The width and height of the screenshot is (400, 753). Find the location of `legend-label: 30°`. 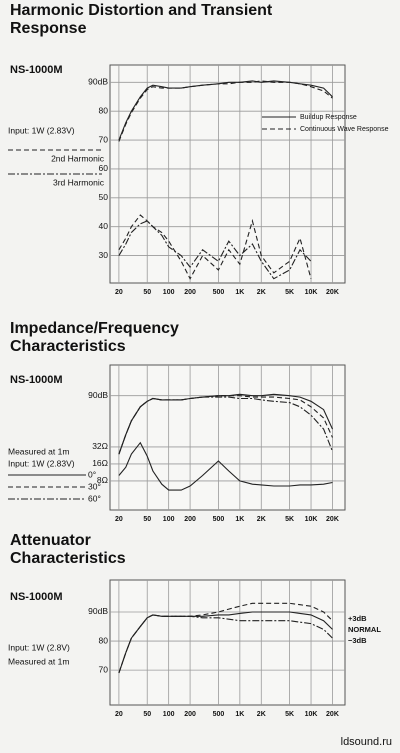

legend-label: 30° is located at coordinates (94, 486).